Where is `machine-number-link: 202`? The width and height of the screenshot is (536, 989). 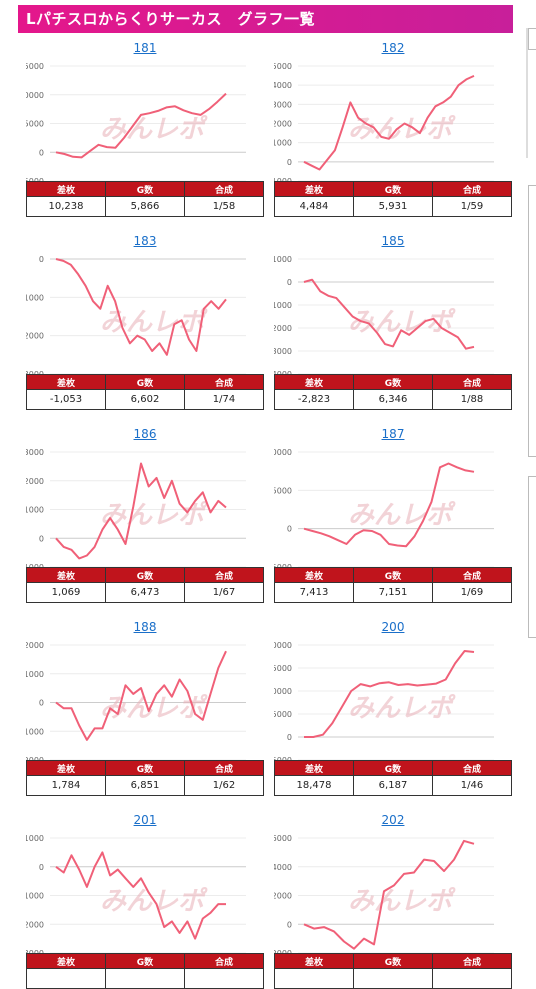
machine-number-link: 202 is located at coordinates (393, 820).